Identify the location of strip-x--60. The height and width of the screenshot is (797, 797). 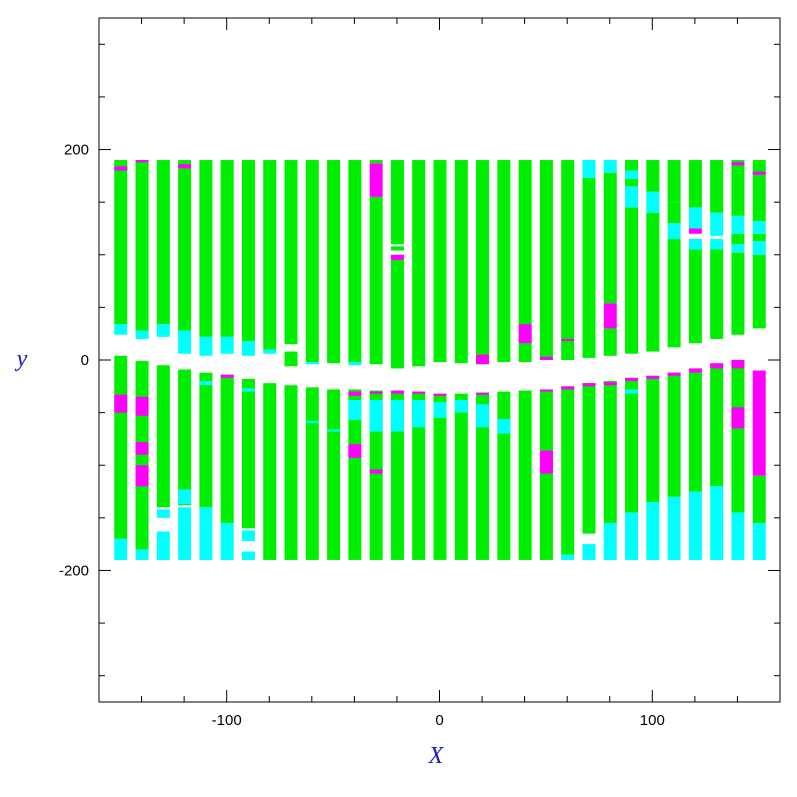
(312, 360).